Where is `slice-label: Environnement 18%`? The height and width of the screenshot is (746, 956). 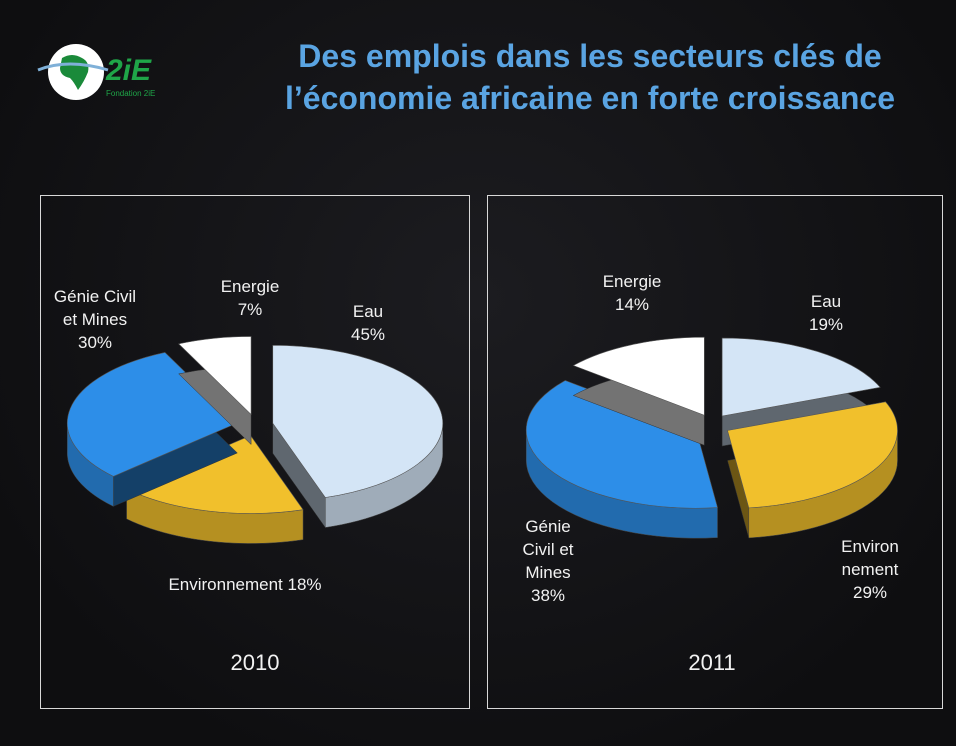 slice-label: Environnement 18% is located at coordinates (245, 584).